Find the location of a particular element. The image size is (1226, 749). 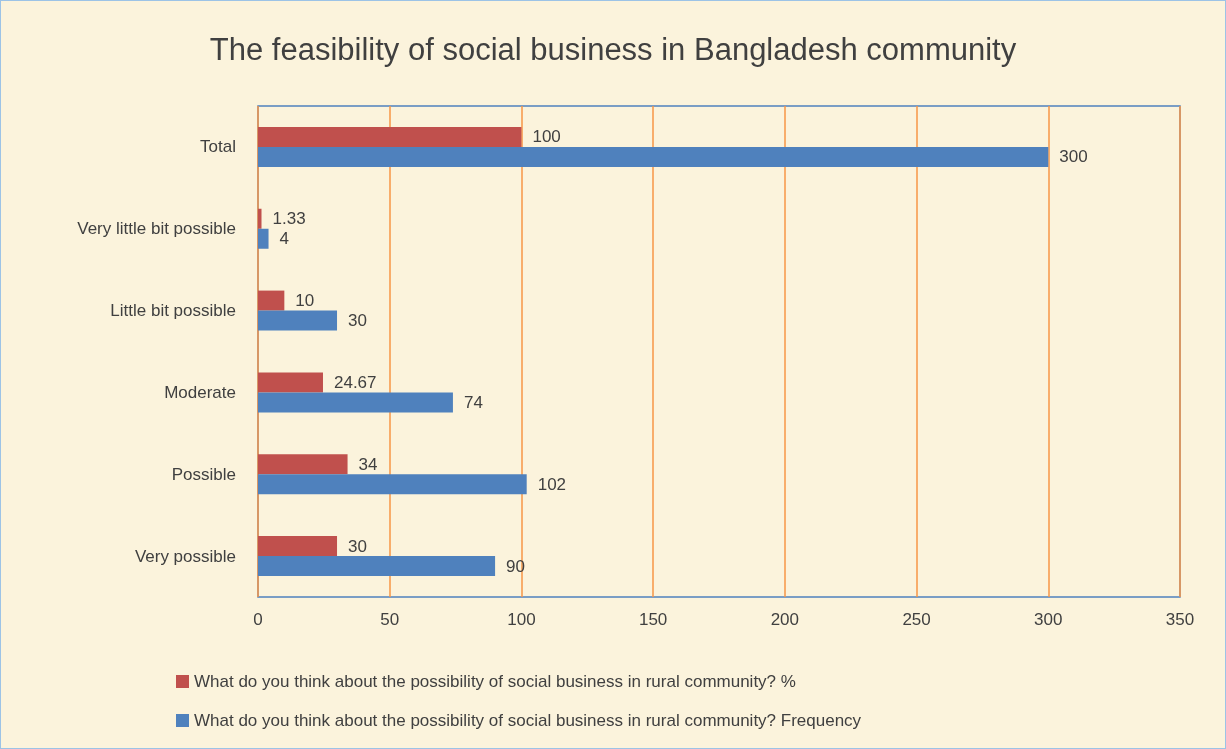

x-tick-label: 200 is located at coordinates (785, 619).